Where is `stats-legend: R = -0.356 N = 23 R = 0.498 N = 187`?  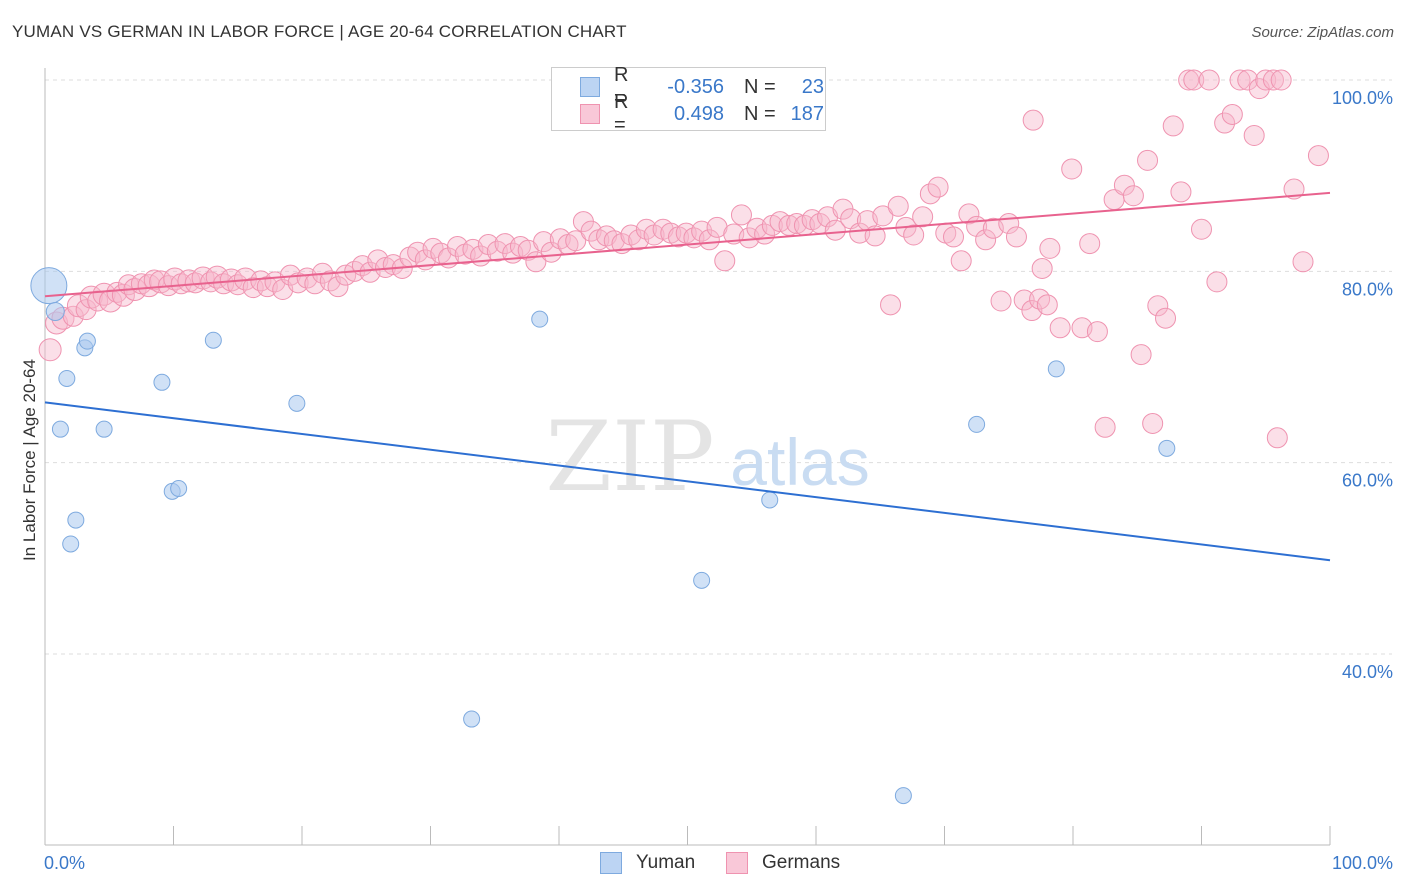 stats-legend: R = -0.356 N = 23 R = 0.498 N = 187 is located at coordinates (688, 100).